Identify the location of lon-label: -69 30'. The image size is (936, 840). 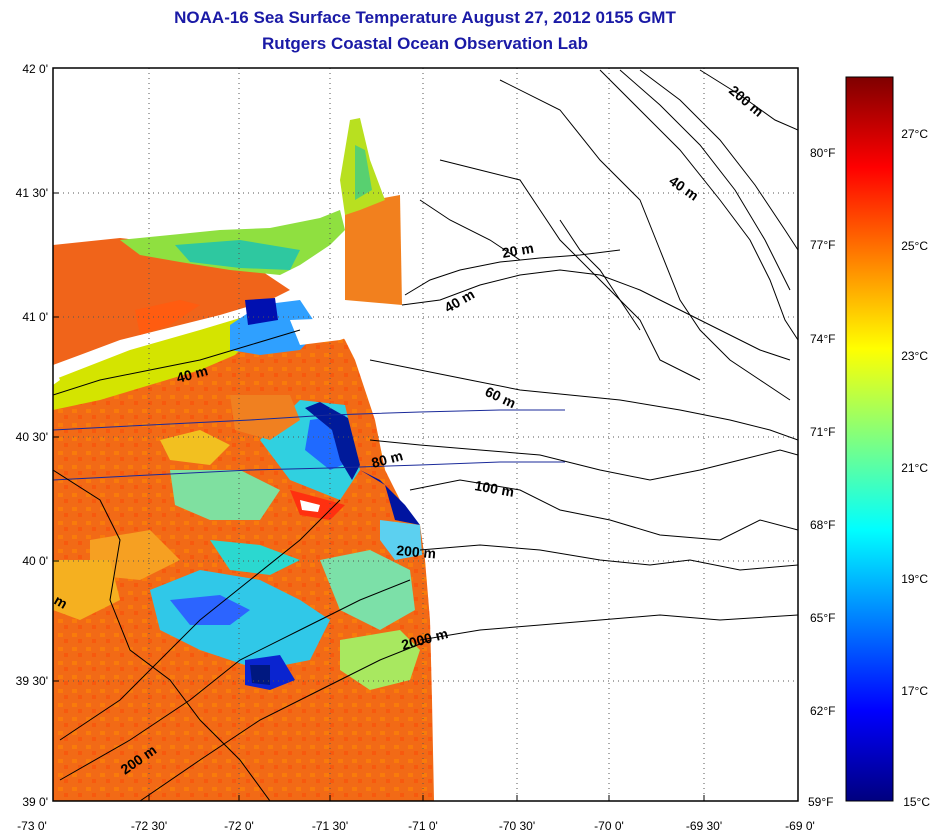
(704, 826).